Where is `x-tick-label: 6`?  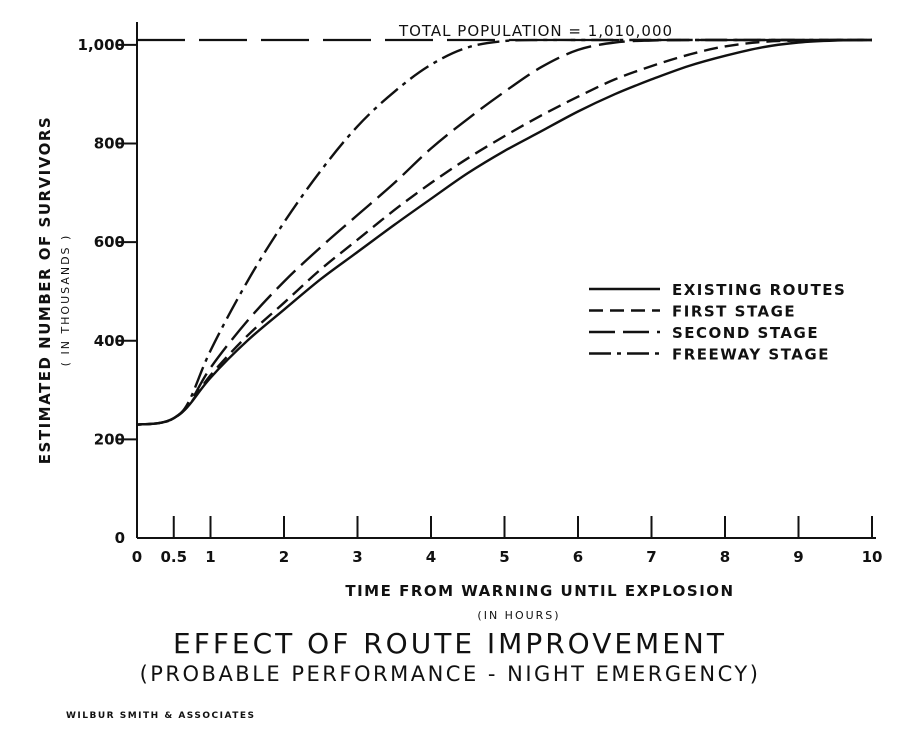 x-tick-label: 6 is located at coordinates (578, 557).